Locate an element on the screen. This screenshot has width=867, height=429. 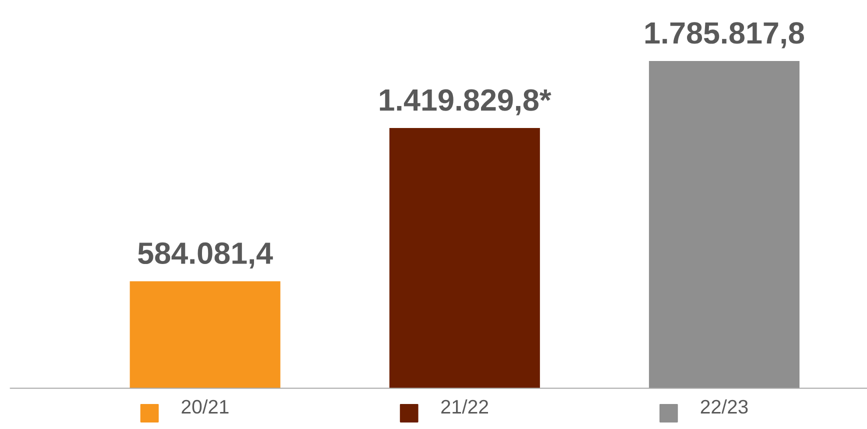
data-label: 584.081,4 is located at coordinates (205, 255).